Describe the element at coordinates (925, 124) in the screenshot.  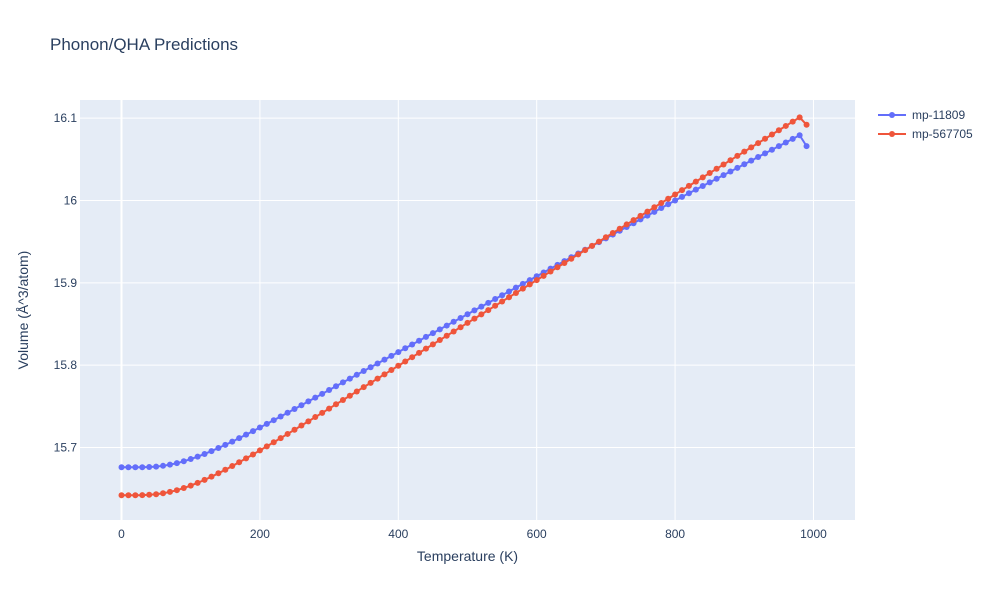
I see `legend: mp-11809 mp-567705` at that location.